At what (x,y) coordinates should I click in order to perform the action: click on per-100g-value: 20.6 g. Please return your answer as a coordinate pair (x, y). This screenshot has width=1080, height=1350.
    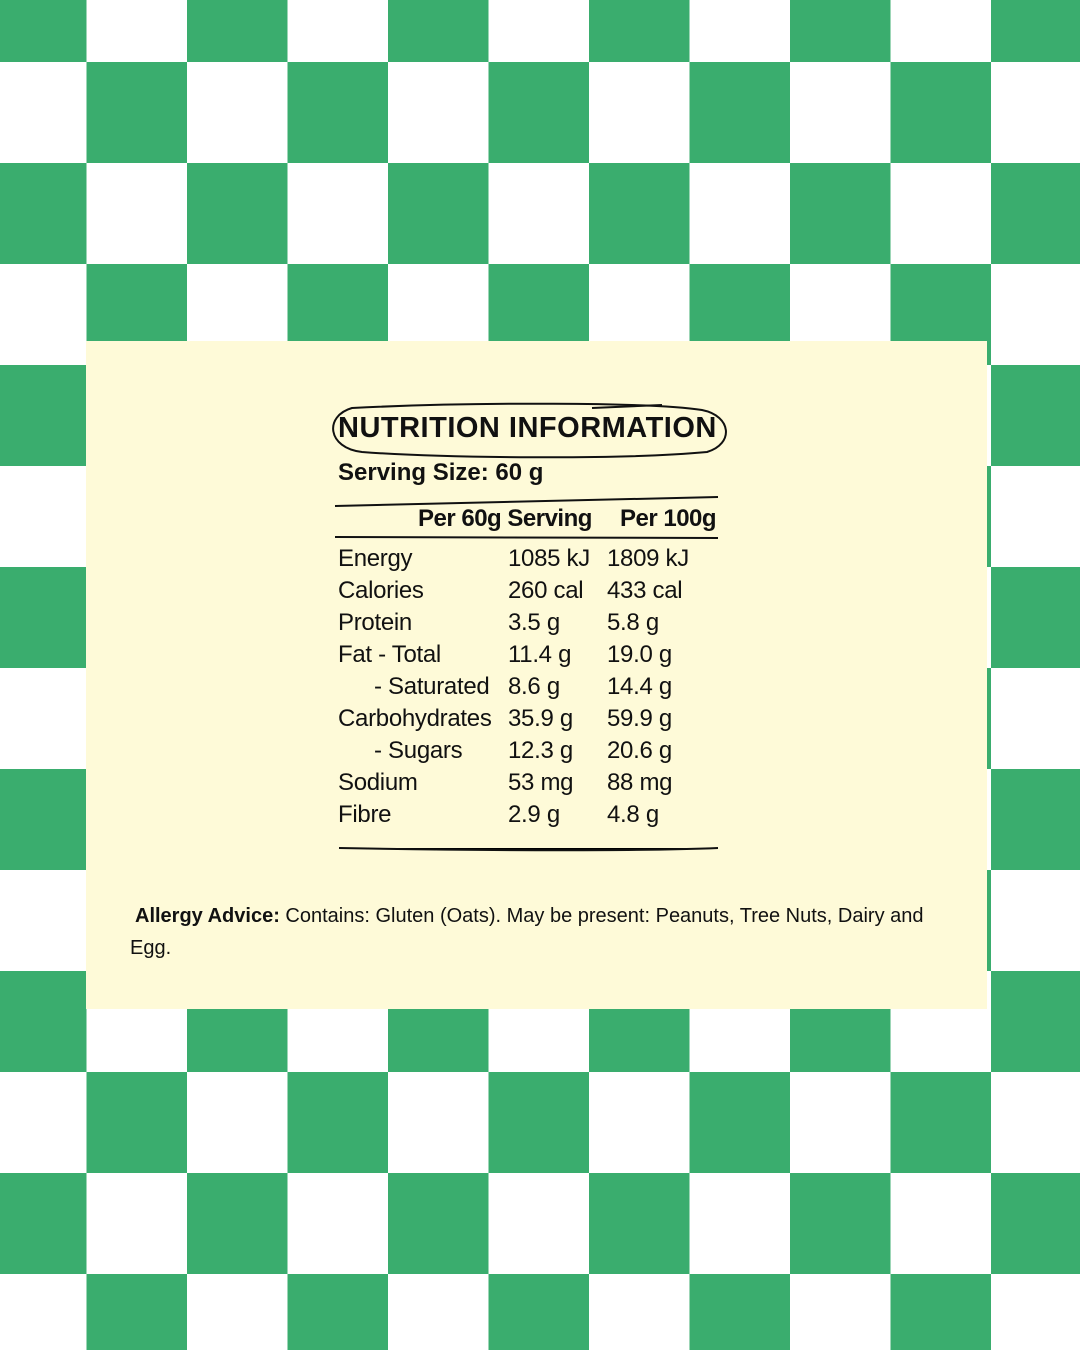
    Looking at the image, I should click on (639, 750).